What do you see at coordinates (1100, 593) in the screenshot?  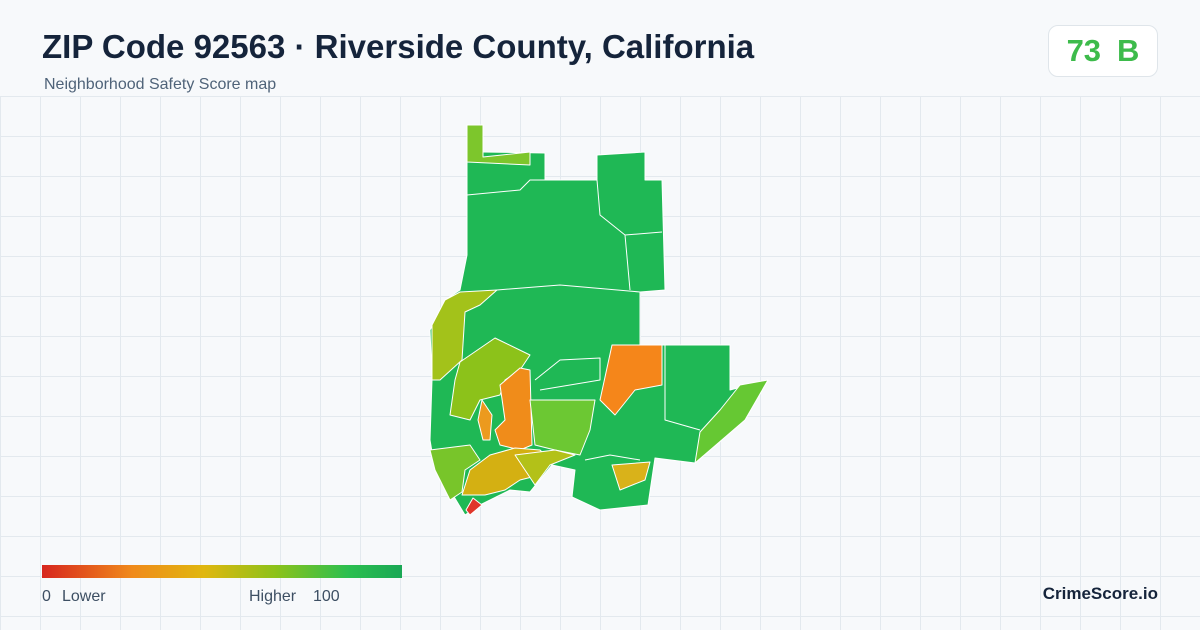 I see `brand: CrimeScore.io` at bounding box center [1100, 593].